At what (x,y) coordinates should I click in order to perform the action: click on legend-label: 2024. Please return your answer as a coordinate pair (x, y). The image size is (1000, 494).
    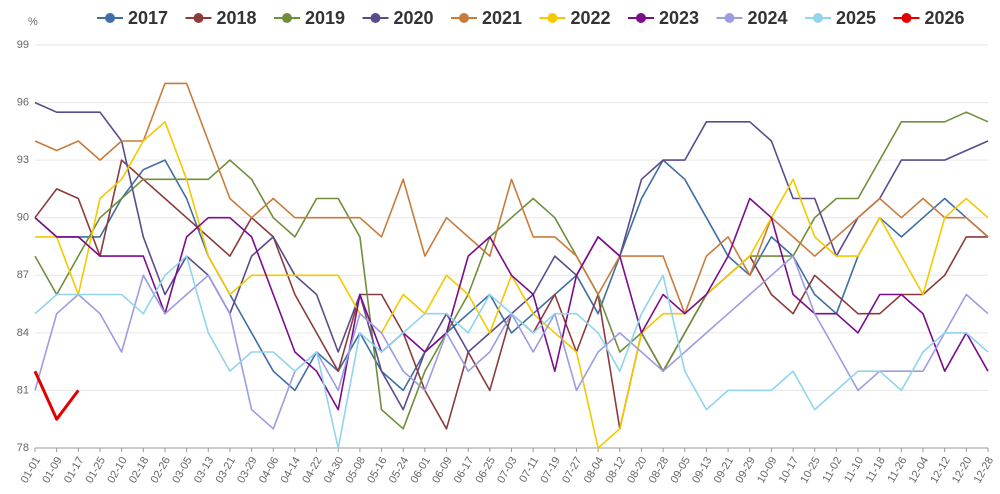
    Looking at the image, I should click on (768, 18).